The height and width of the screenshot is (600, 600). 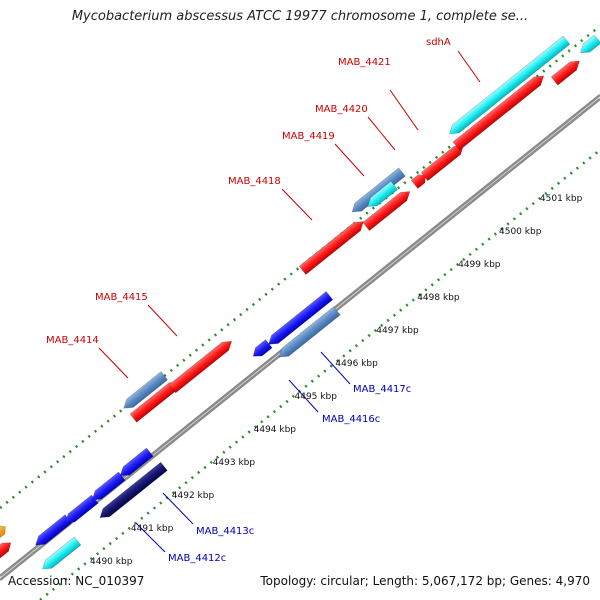 What do you see at coordinates (561, 199) in the screenshot?
I see `scale-label-4501: 4501 kbp` at bounding box center [561, 199].